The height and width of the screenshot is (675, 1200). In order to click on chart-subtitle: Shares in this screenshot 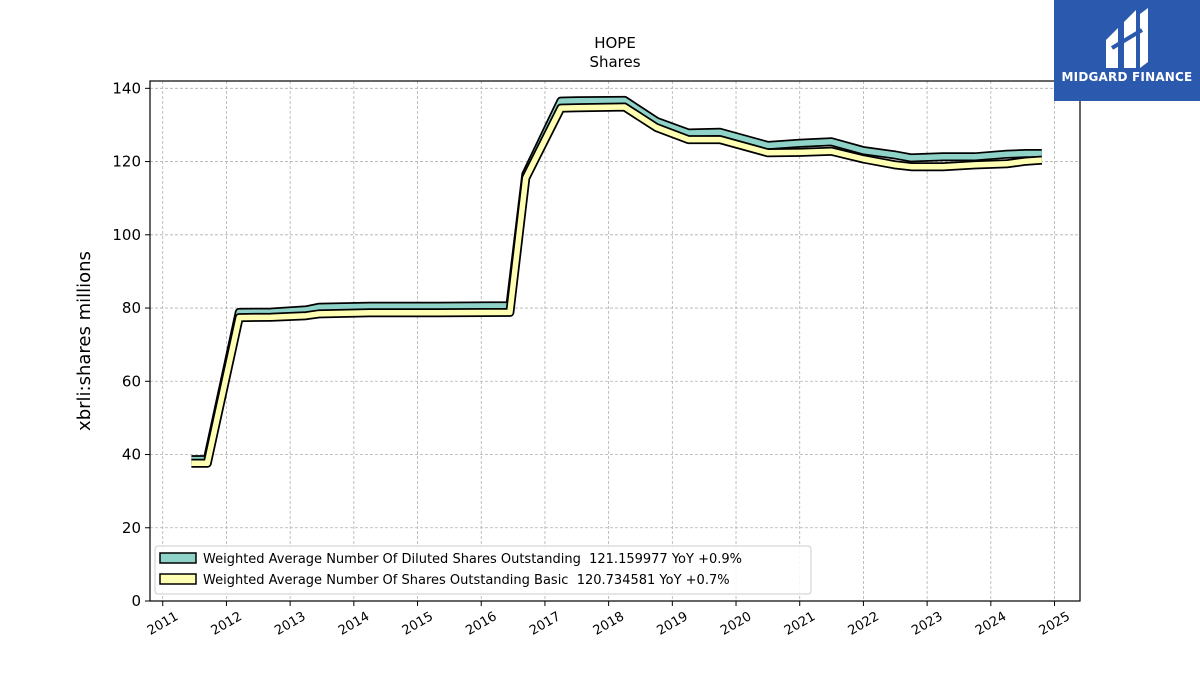, I will do `click(614, 62)`.